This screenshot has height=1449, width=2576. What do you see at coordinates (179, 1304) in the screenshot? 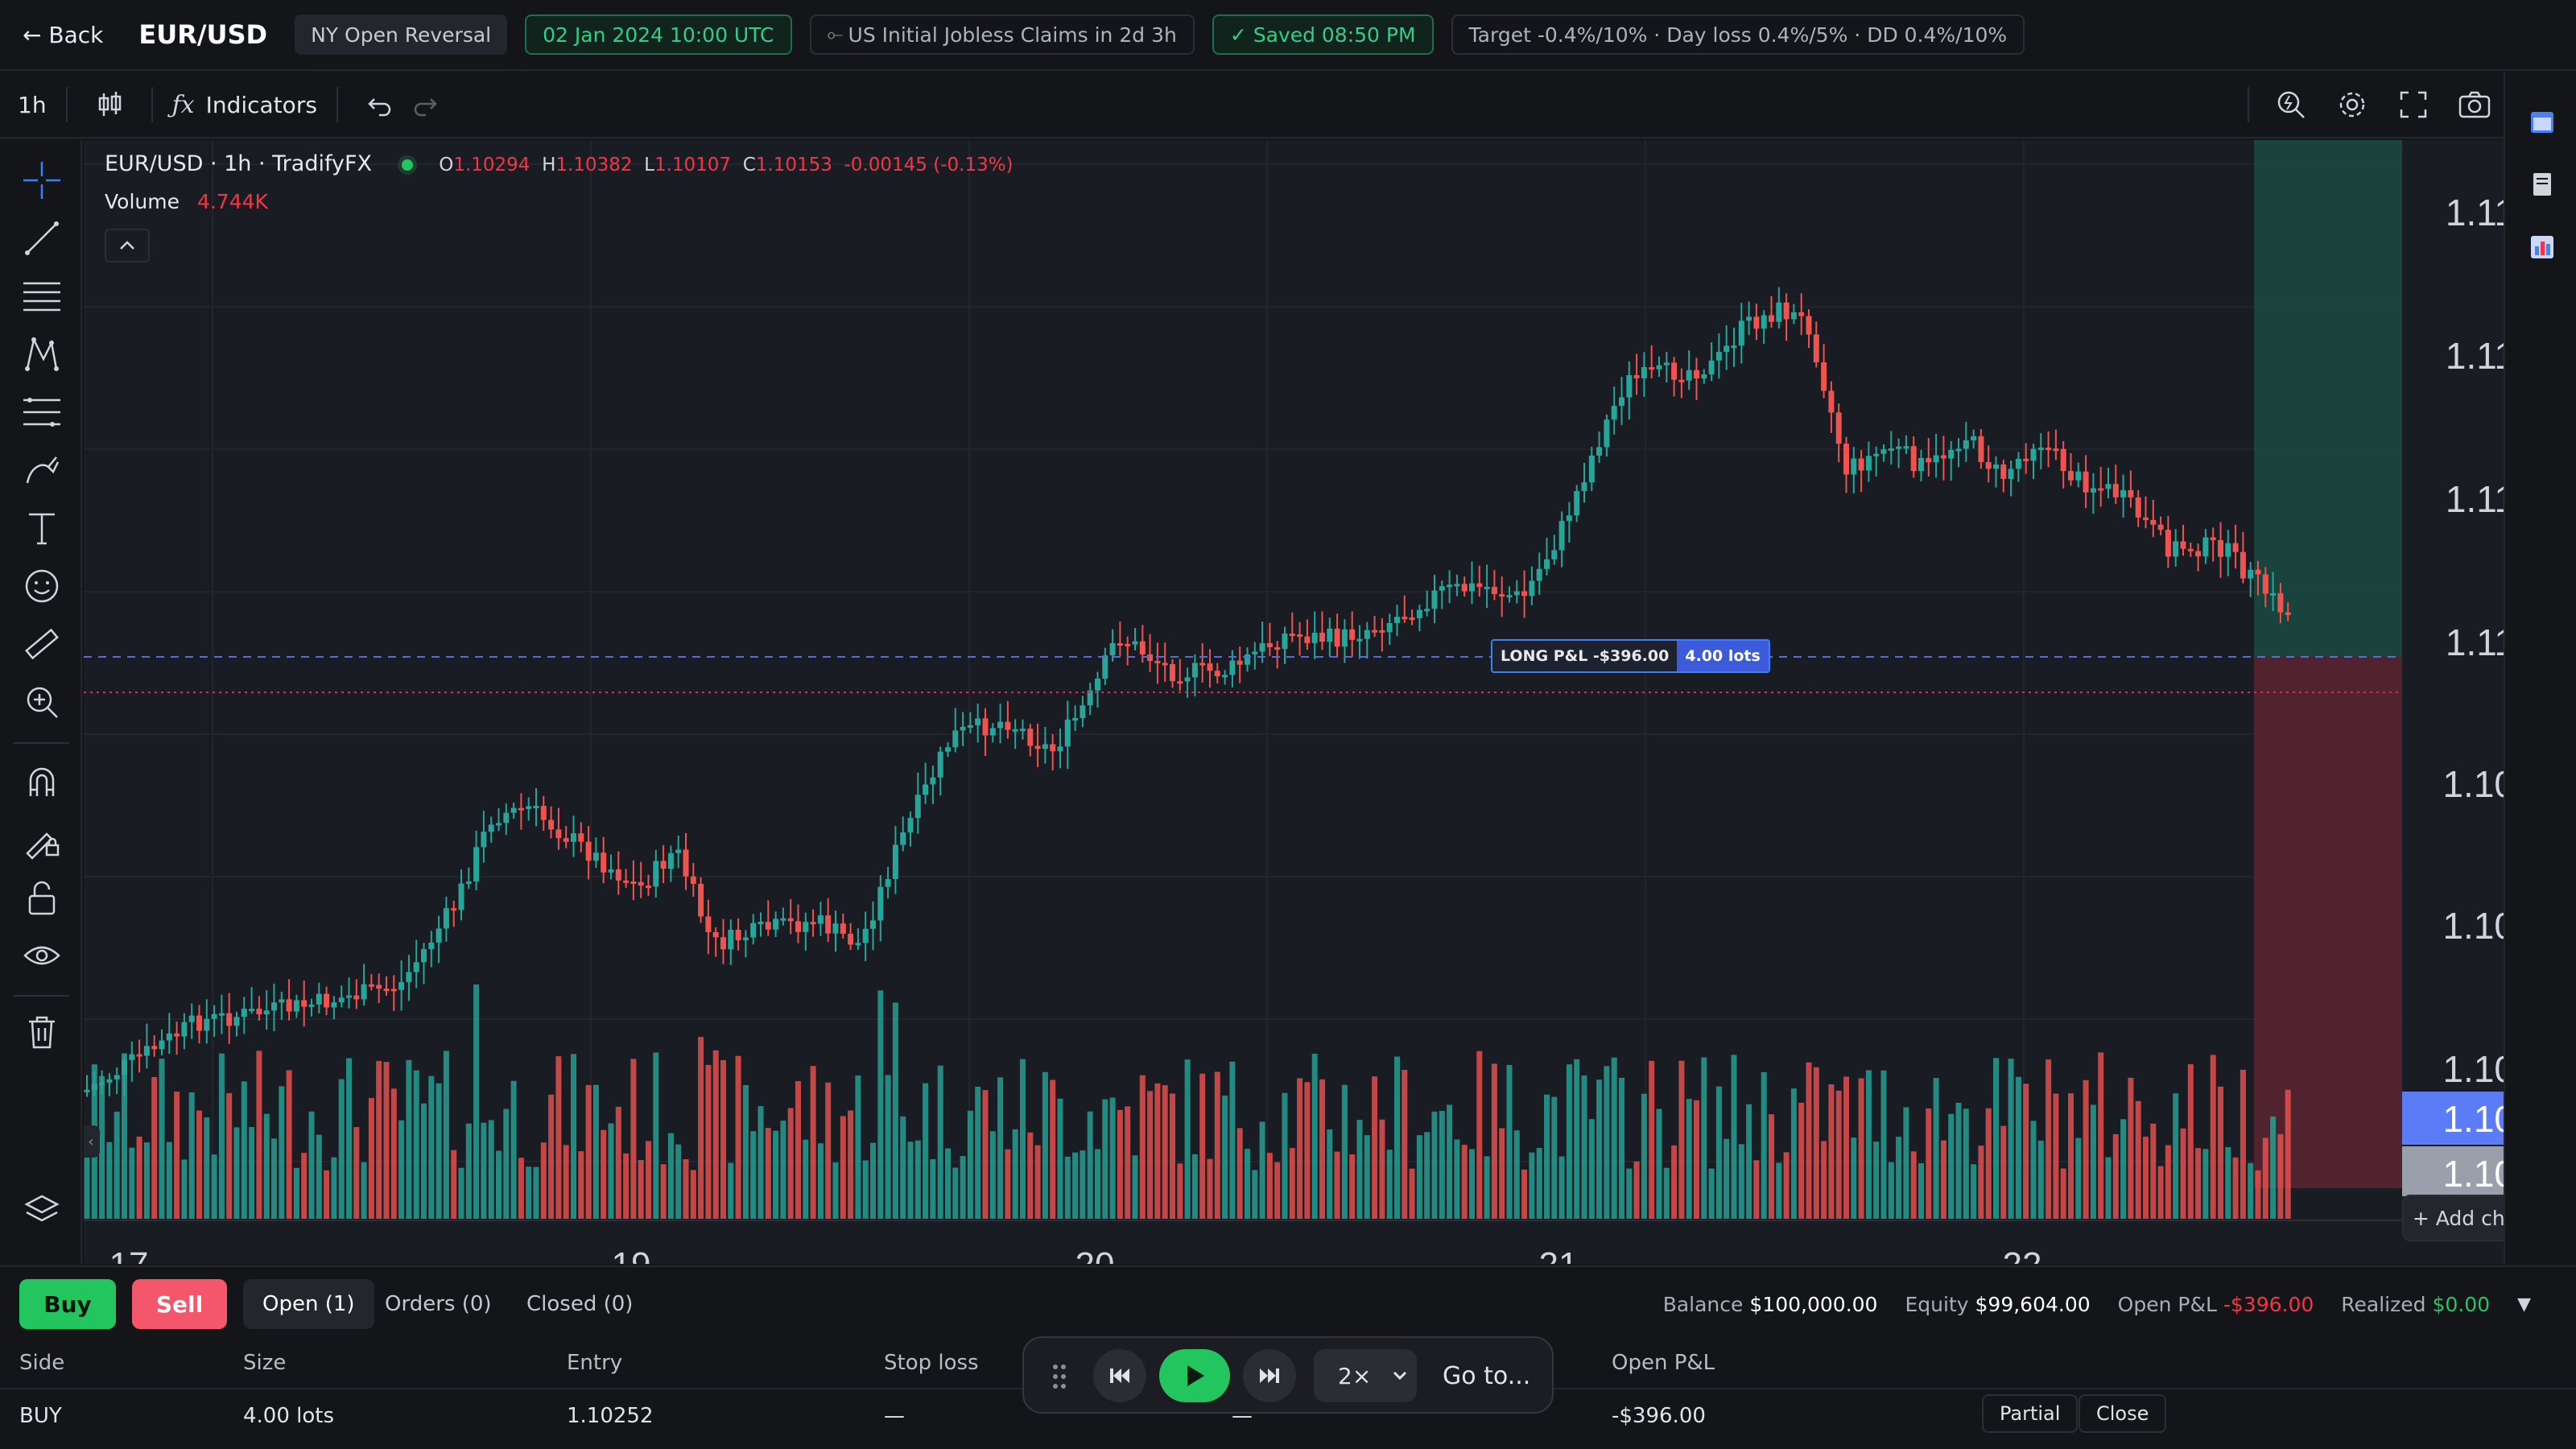
I see `sell-button: Sell` at bounding box center [179, 1304].